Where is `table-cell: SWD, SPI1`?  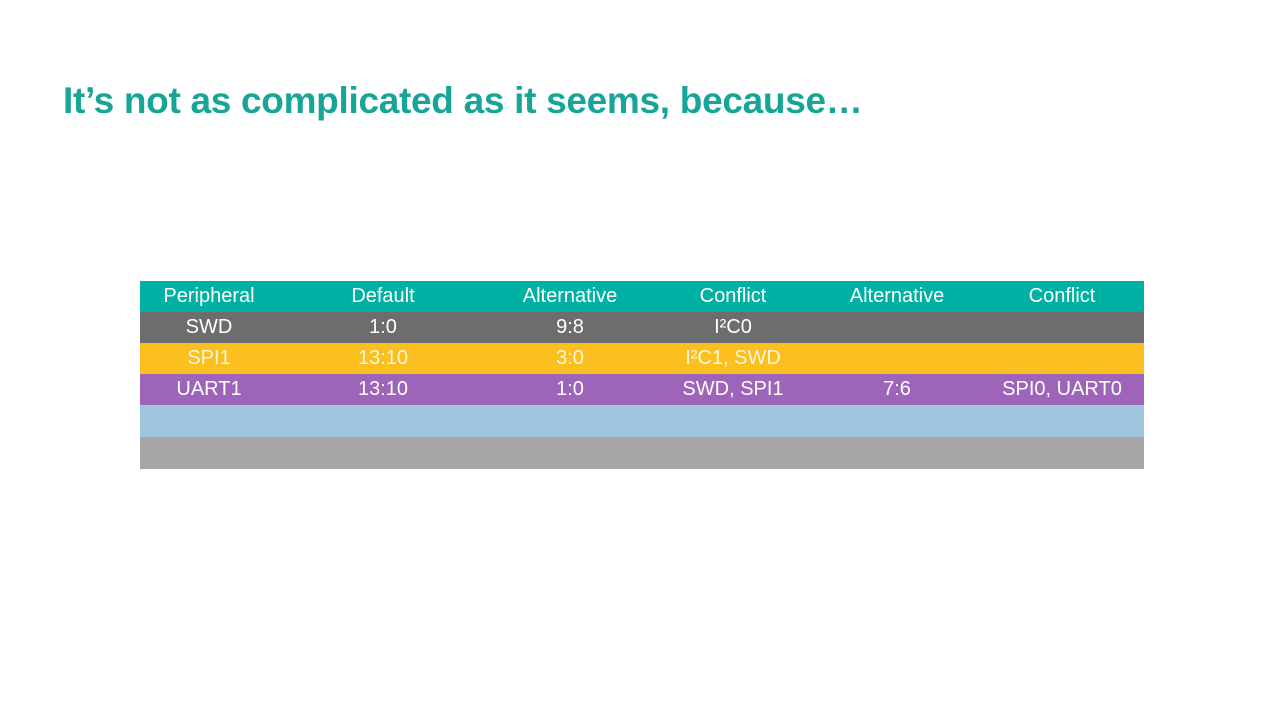
table-cell: SWD, SPI1 is located at coordinates (733, 389).